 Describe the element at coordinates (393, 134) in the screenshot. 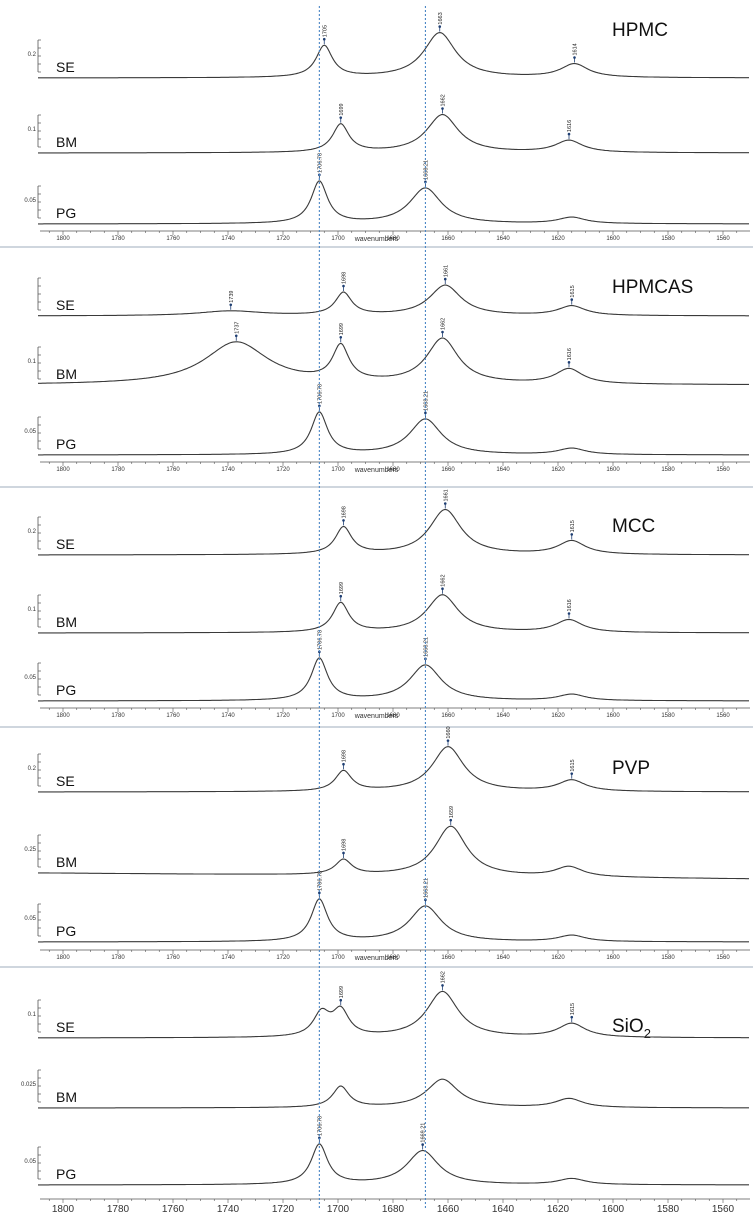

I see `spectrum-trace-bm` at that location.